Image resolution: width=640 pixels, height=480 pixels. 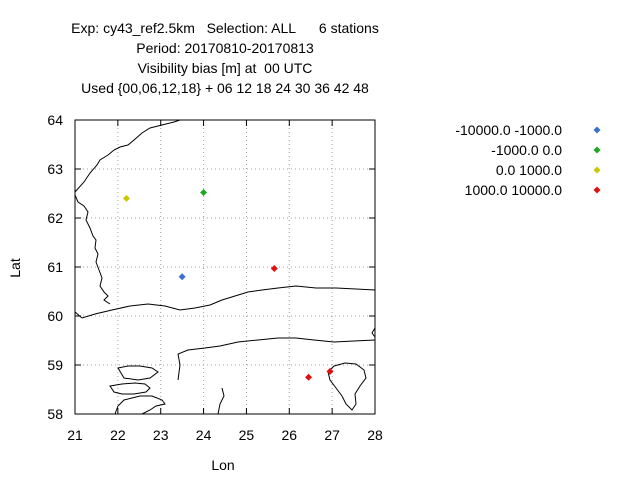 I want to click on x-tick-label: 25, so click(x=247, y=435).